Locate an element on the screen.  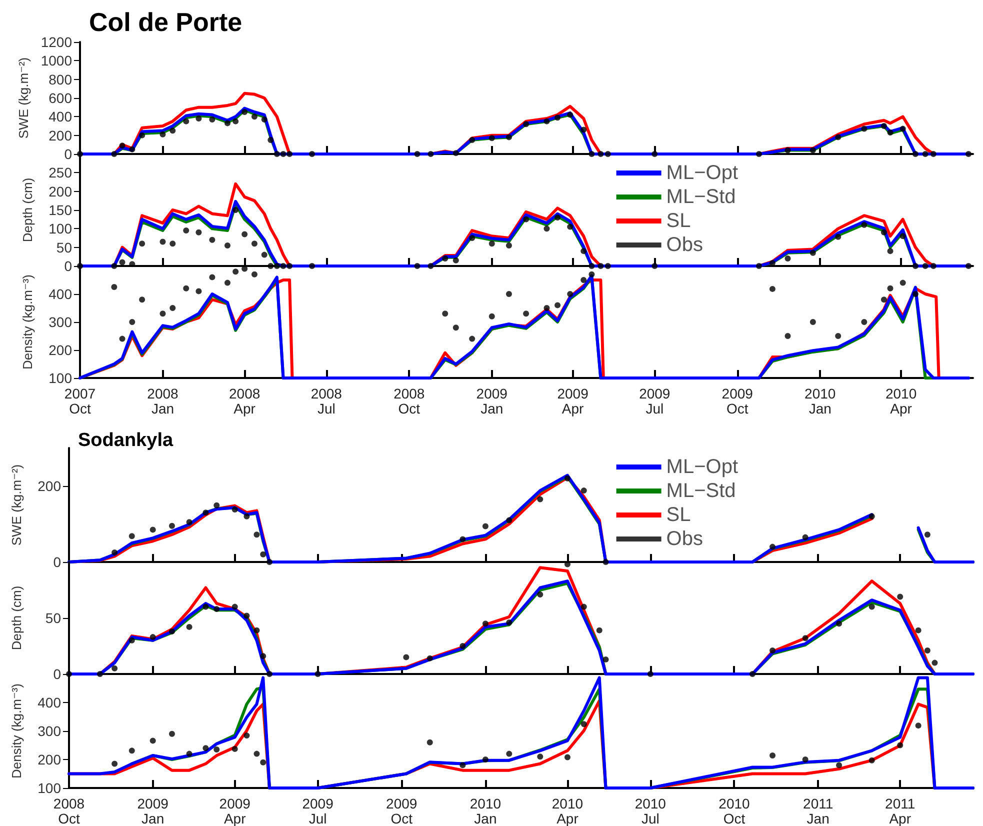
x-tick-label: 2009 Jan is located at coordinates (492, 401).